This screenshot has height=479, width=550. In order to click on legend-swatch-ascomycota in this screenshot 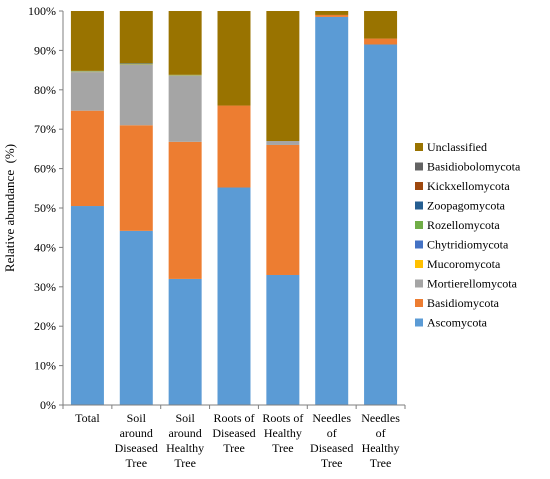, I will do `click(419, 322)`.